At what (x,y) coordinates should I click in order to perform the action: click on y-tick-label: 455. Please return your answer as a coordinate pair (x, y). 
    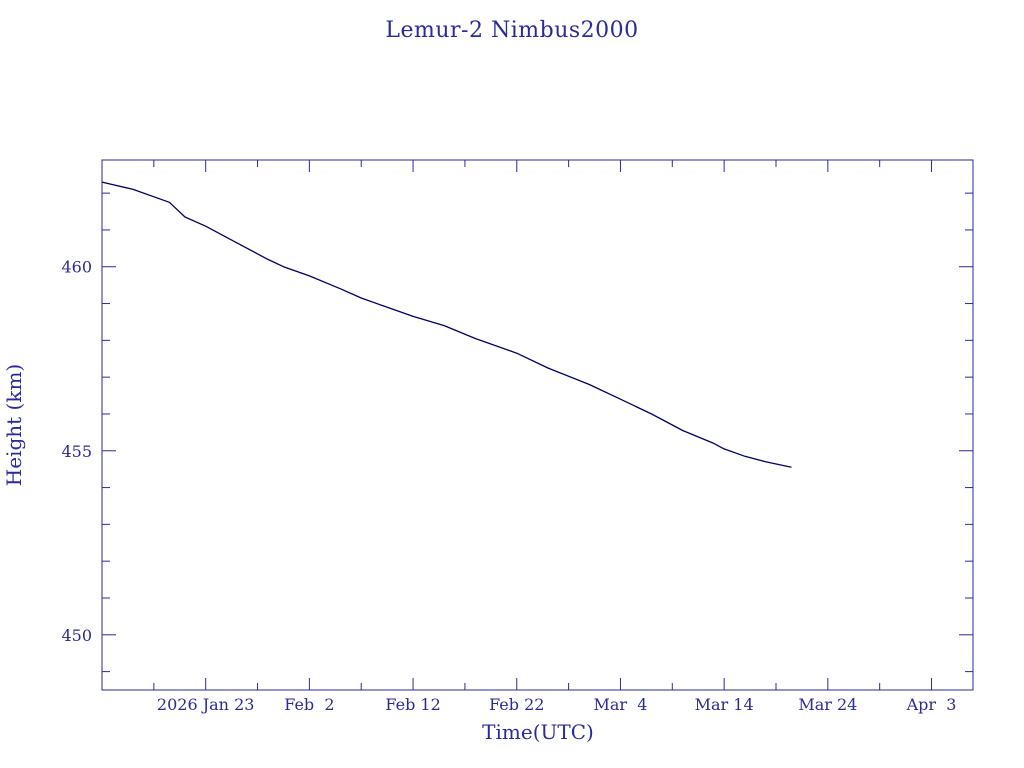
    Looking at the image, I should click on (76, 451).